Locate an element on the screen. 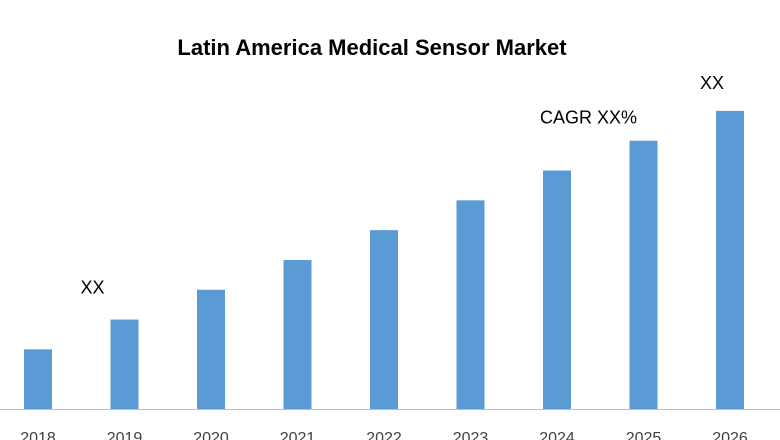 Image resolution: width=780 pixels, height=440 pixels. x-tick-label: 2021 is located at coordinates (298, 435).